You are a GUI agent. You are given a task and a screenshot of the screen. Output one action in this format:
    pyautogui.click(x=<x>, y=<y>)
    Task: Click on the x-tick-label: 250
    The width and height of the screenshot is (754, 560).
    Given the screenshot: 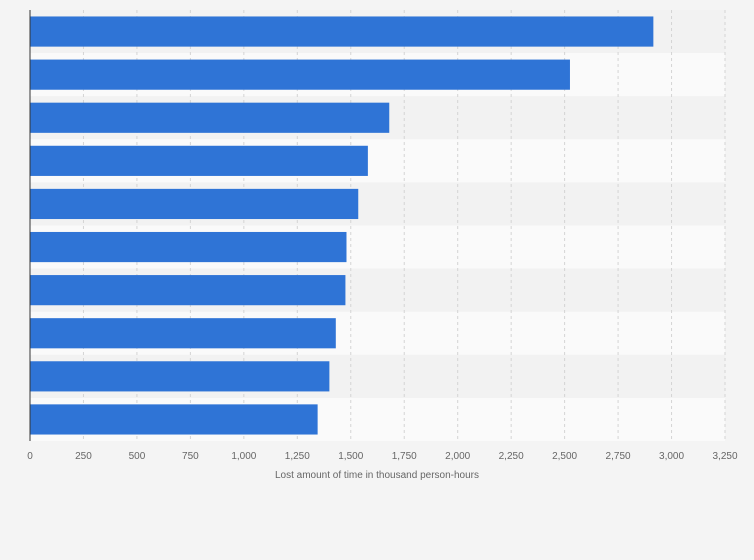 What is the action you would take?
    pyautogui.click(x=83, y=456)
    